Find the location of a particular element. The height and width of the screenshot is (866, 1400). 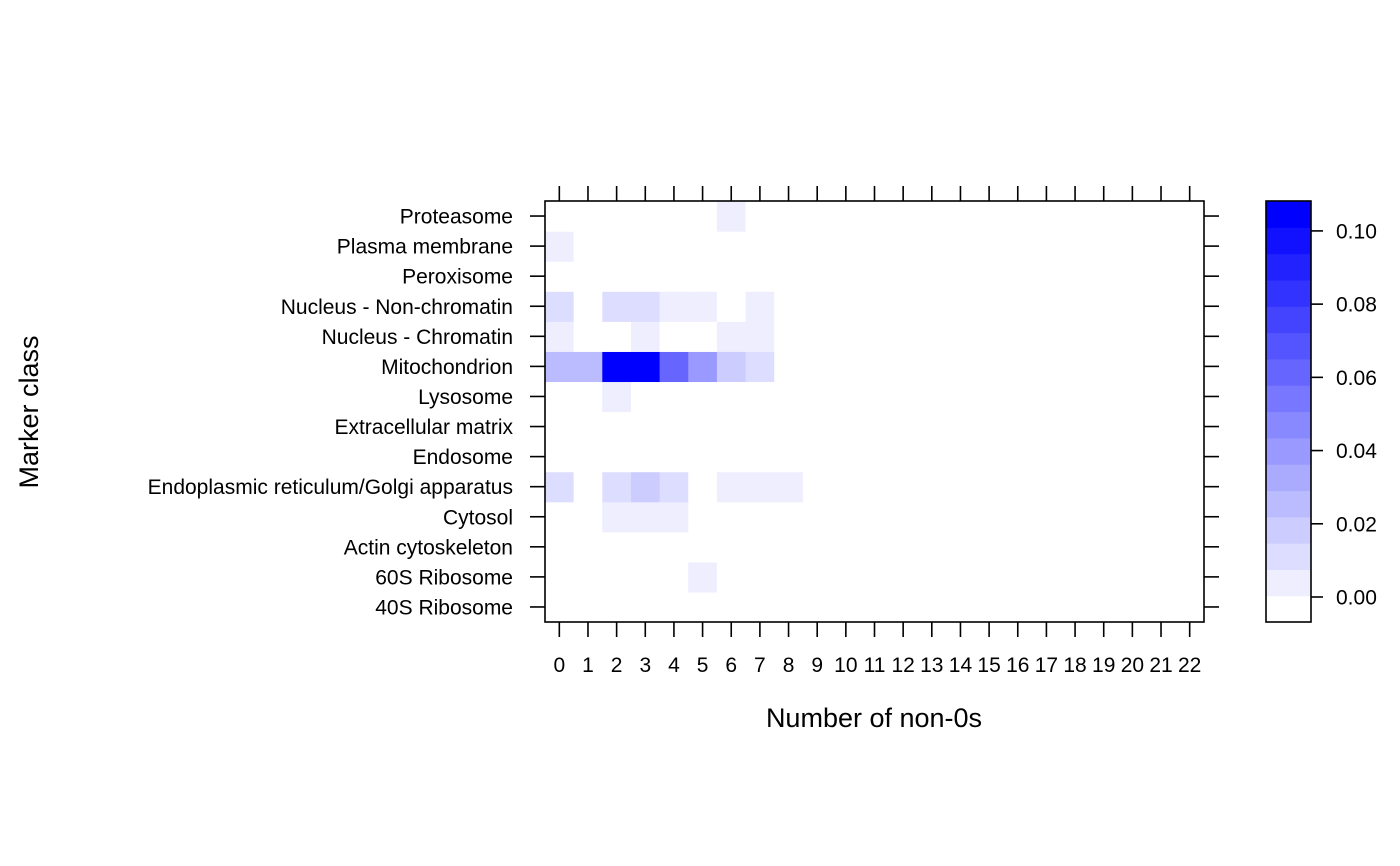

x-tick-label: 7 is located at coordinates (760, 665).